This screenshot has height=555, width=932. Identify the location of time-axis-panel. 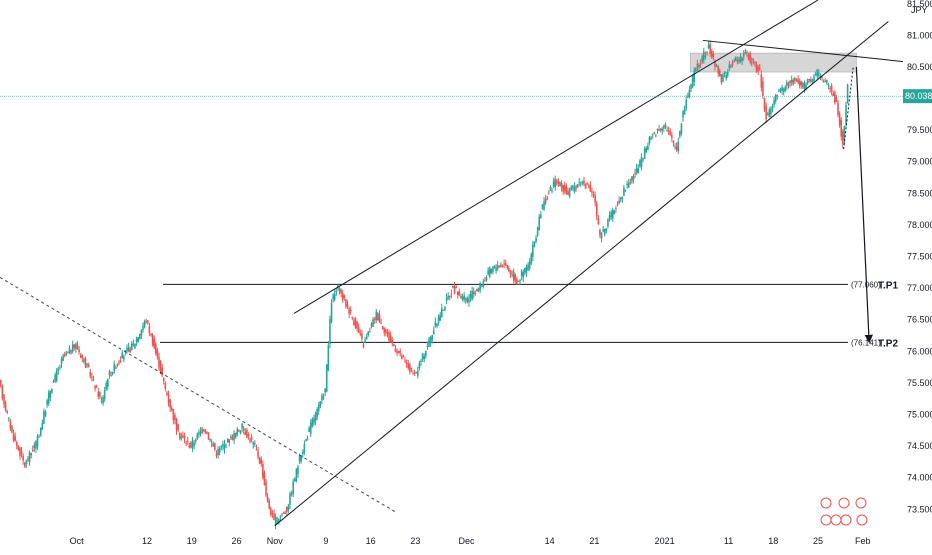
(466, 541).